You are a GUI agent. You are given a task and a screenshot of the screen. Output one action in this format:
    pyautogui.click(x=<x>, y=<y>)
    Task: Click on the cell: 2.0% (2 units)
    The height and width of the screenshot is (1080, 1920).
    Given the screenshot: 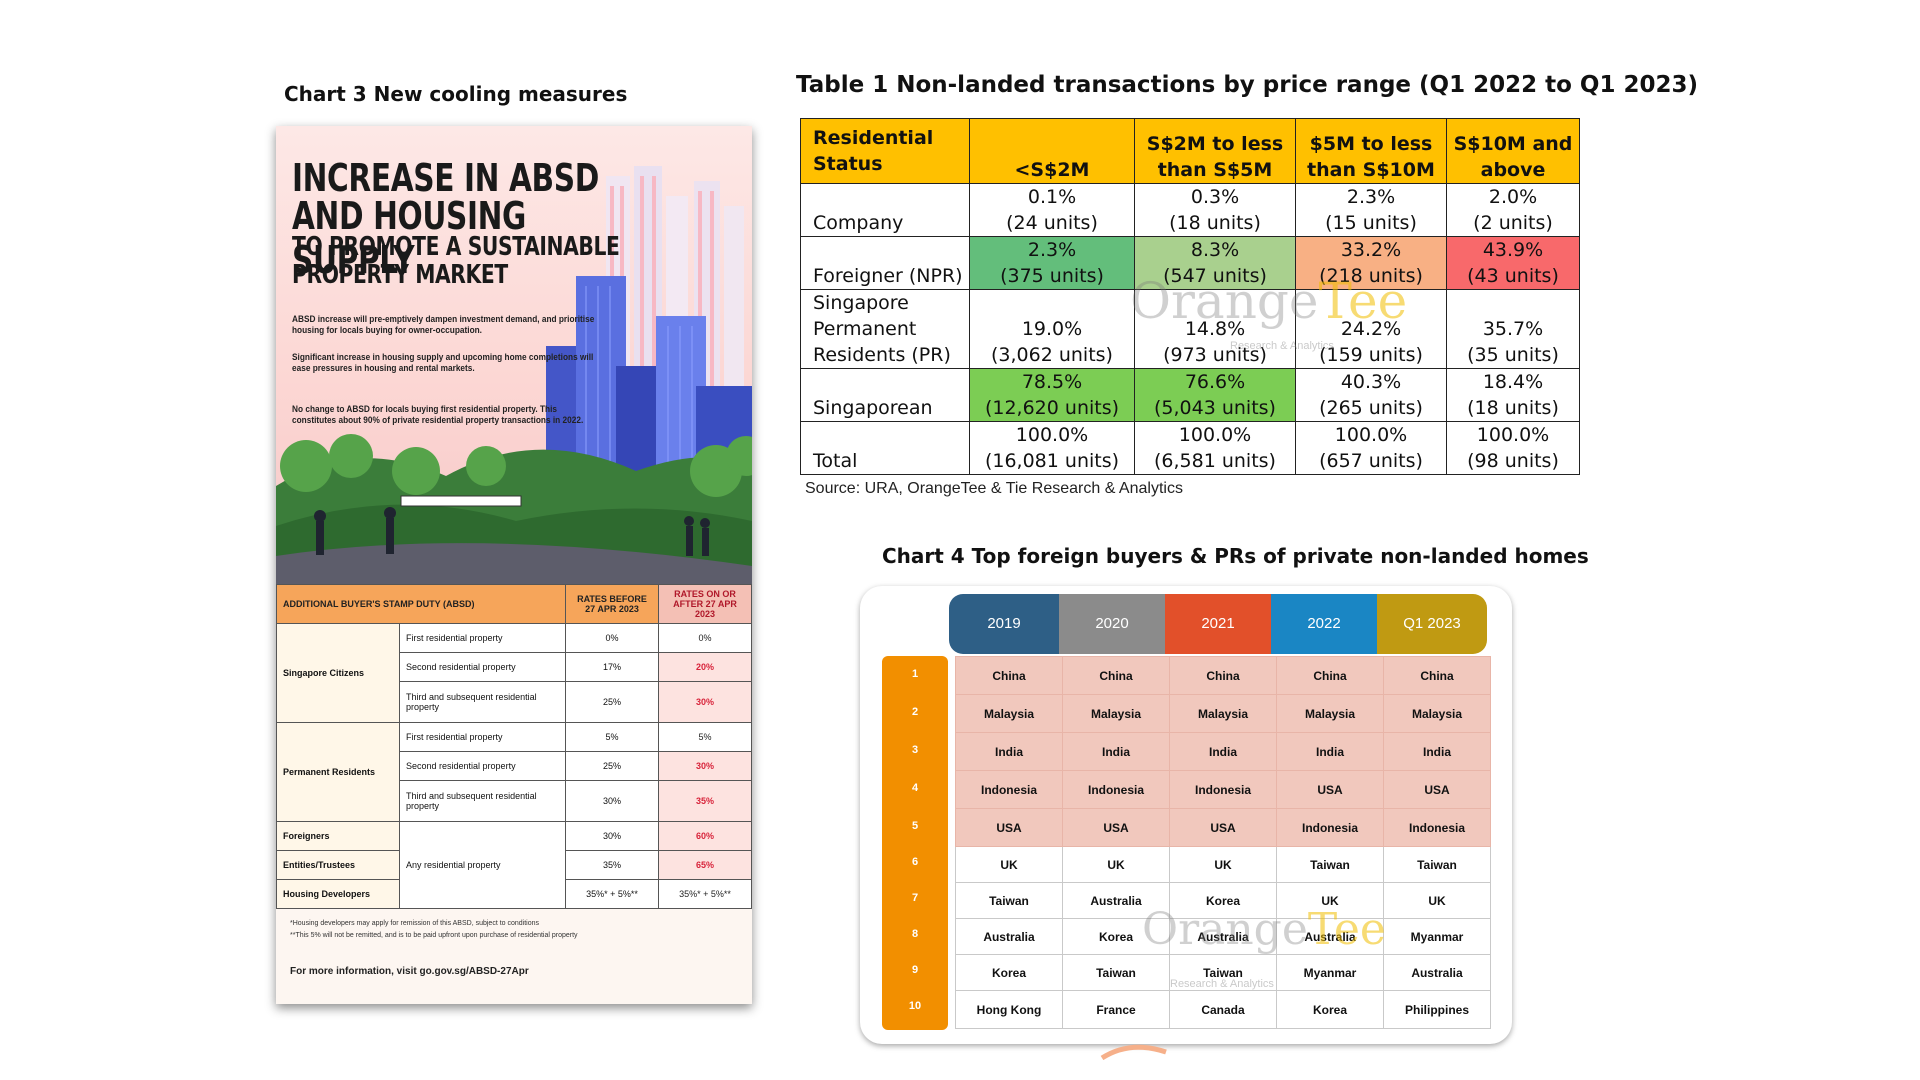 What is the action you would take?
    pyautogui.click(x=1513, y=210)
    